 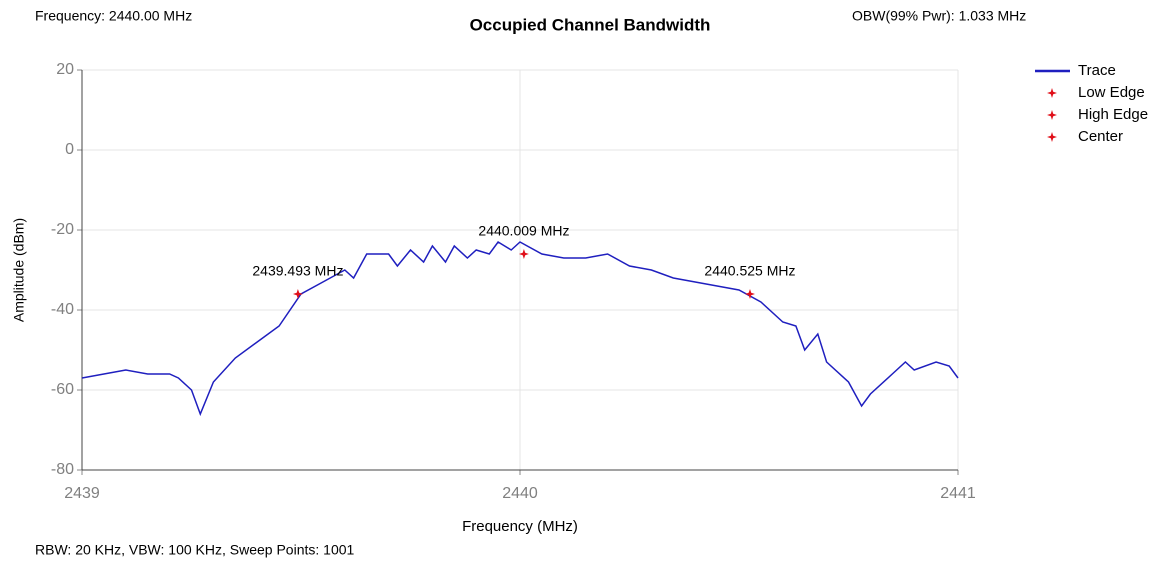 I want to click on y-tick-label: -60, so click(x=62, y=389).